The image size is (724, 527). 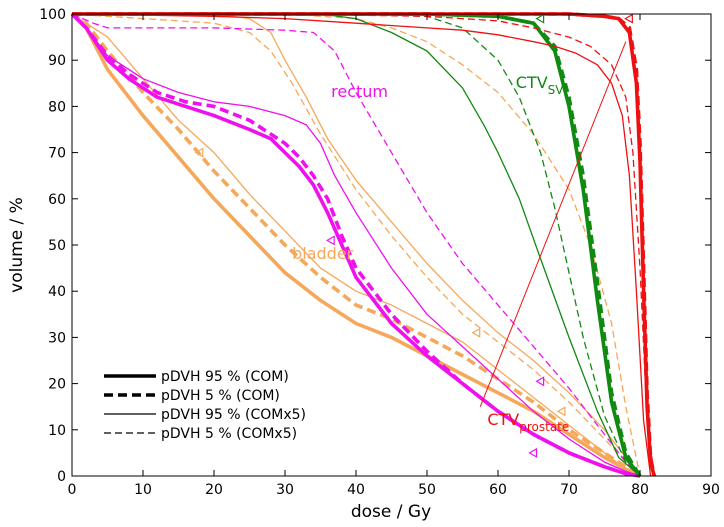 What do you see at coordinates (220, 396) in the screenshot?
I see `legend-label-1: pDVH 5 % (COM)` at bounding box center [220, 396].